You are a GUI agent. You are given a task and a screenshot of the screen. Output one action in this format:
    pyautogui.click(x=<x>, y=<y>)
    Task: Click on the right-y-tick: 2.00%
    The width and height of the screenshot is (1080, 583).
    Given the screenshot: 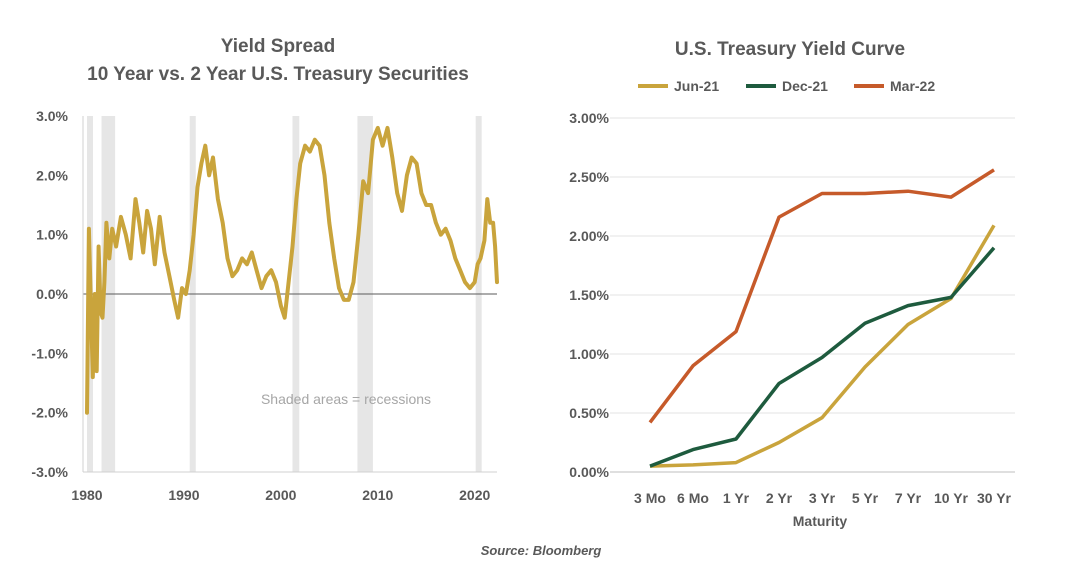 What is the action you would take?
    pyautogui.click(x=589, y=236)
    